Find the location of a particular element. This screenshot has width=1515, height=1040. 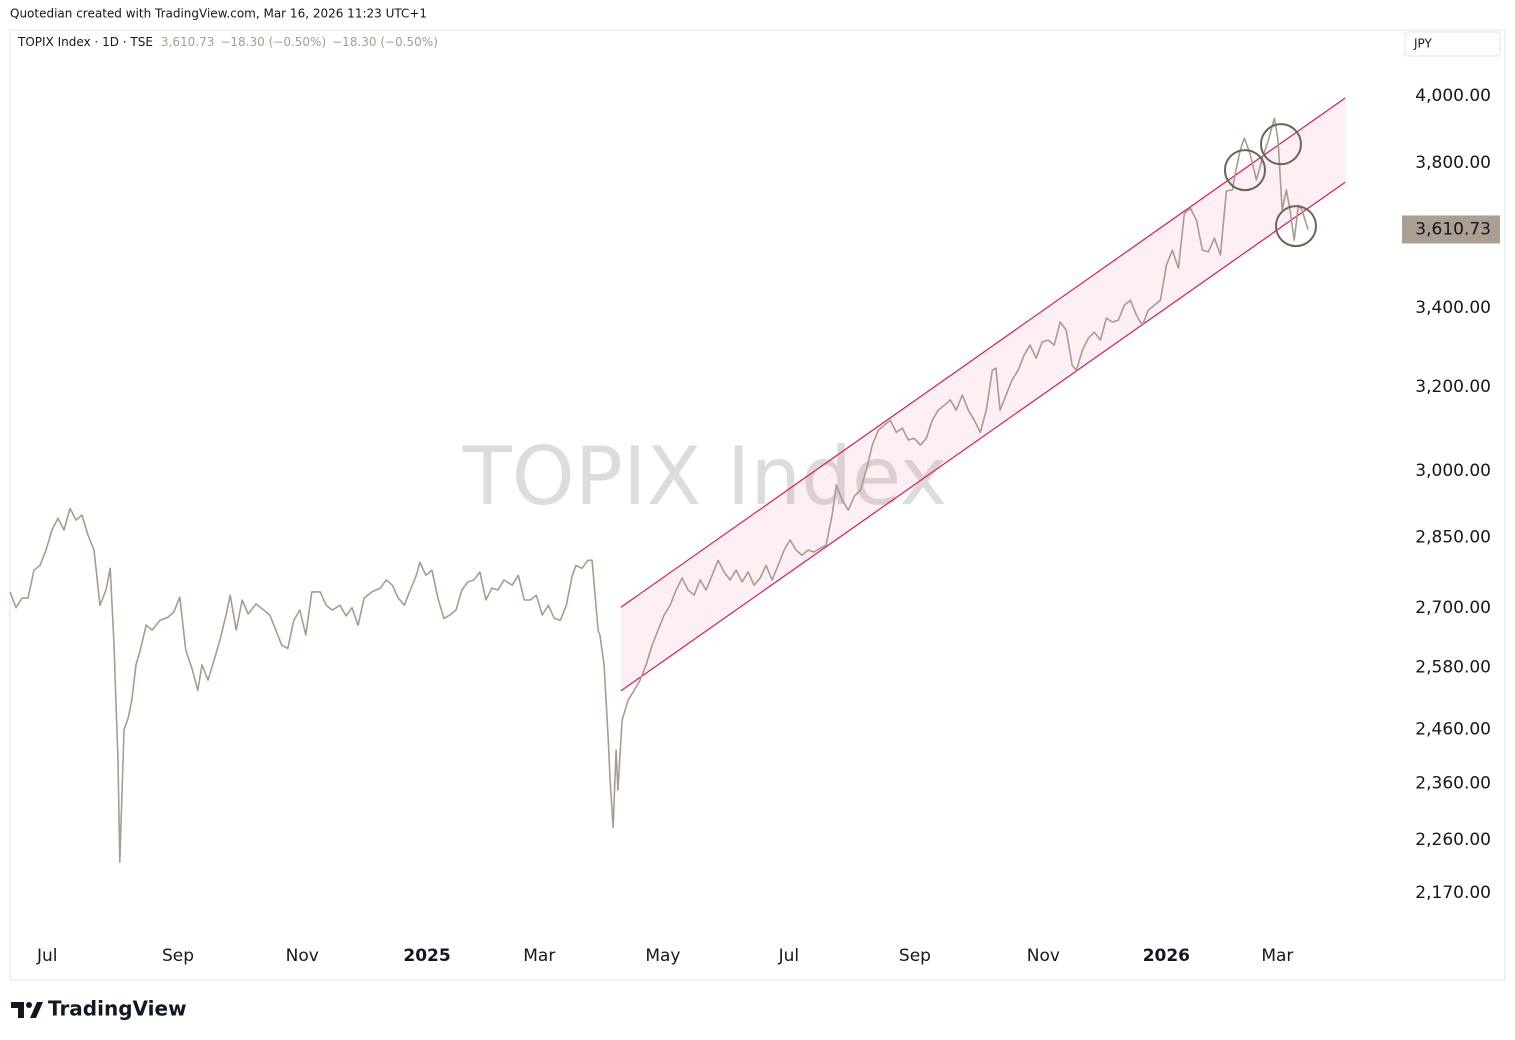

y-tick-label: 2,260.00 is located at coordinates (1453, 840).